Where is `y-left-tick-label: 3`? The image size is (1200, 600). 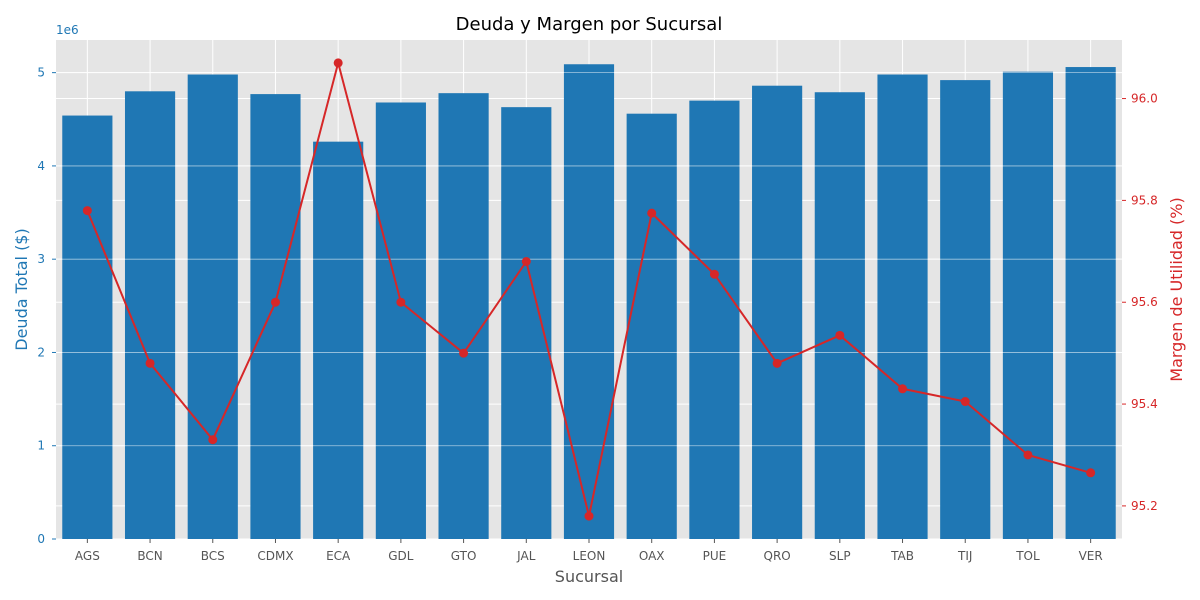
y-left-tick-label: 3 is located at coordinates (41, 259).